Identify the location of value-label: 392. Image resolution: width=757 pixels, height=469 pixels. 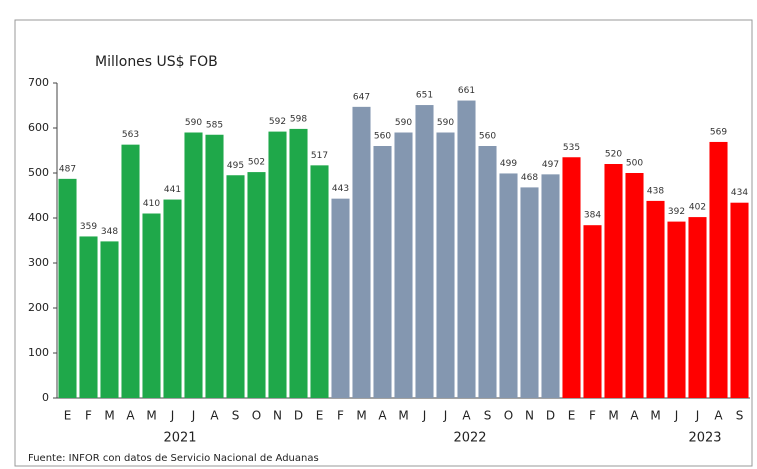
(676, 212).